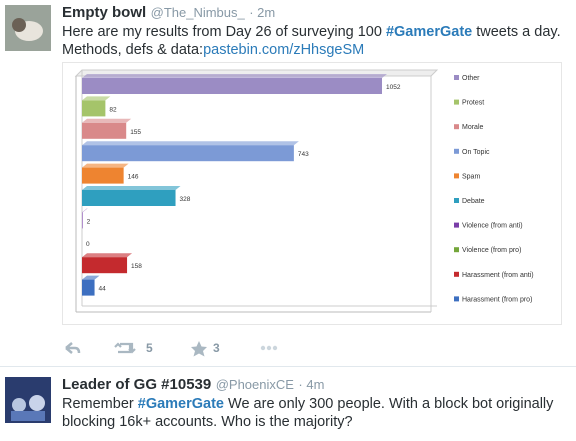 This screenshot has height=441, width=576. Describe the element at coordinates (303, 154) in the screenshot. I see `data-label: 743` at that location.